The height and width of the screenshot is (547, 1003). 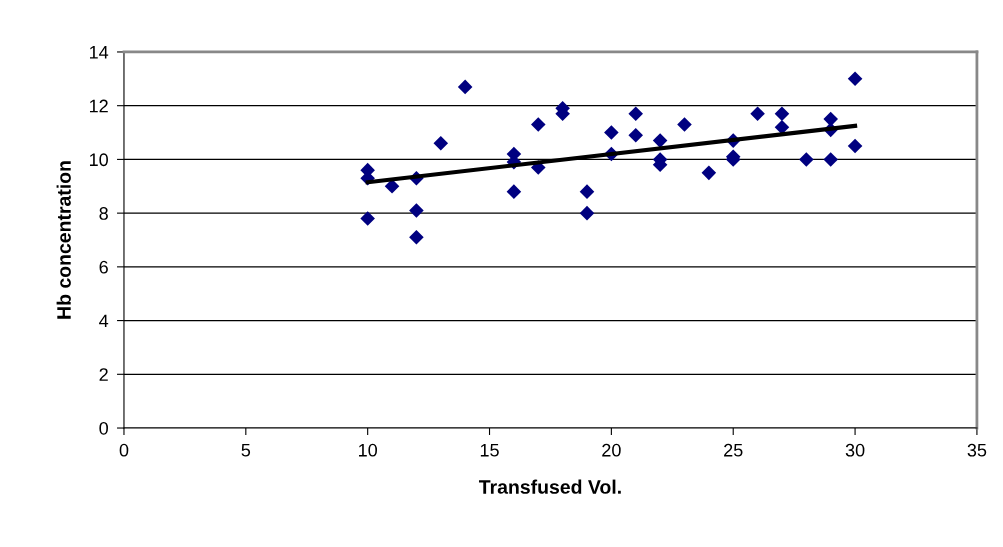 What do you see at coordinates (124, 450) in the screenshot?
I see `x-tick-label: 0` at bounding box center [124, 450].